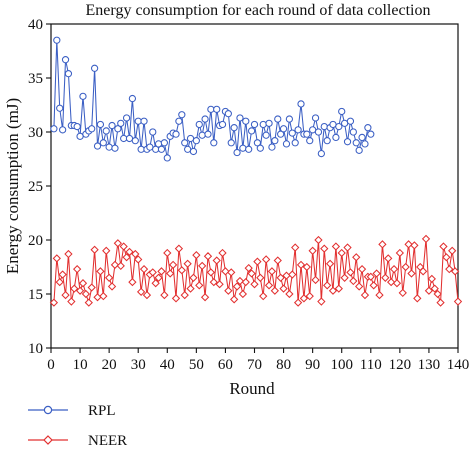 The image size is (474, 456). I want to click on y-tick-label: 35, so click(35, 79).